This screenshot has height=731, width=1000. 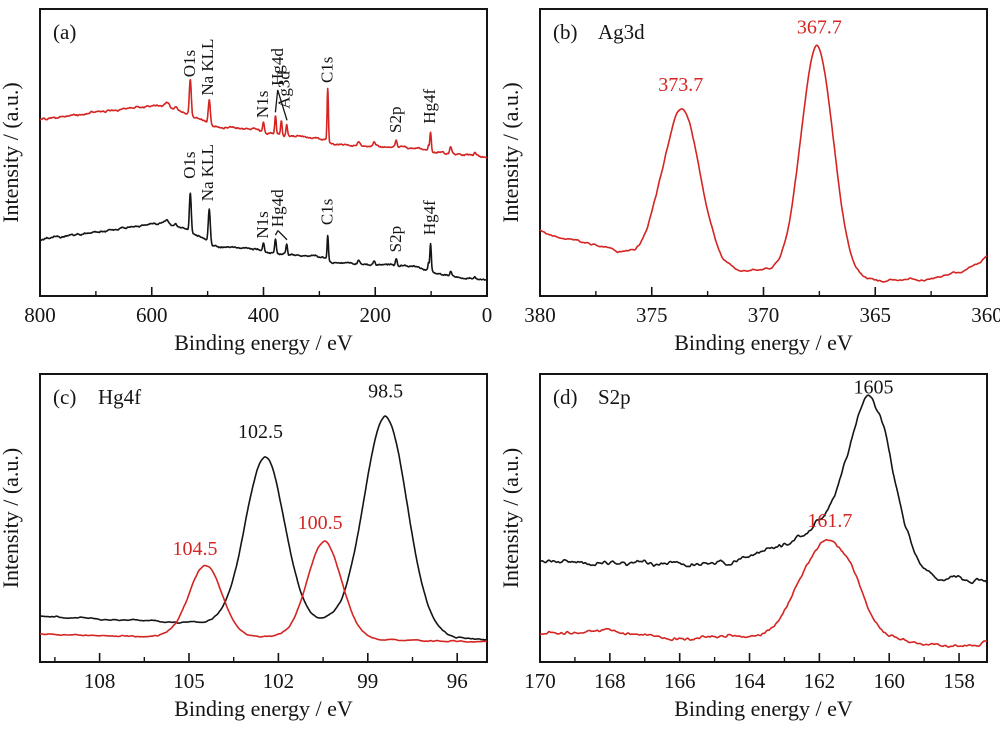 I want to click on panel-title: S2p, so click(x=614, y=397).